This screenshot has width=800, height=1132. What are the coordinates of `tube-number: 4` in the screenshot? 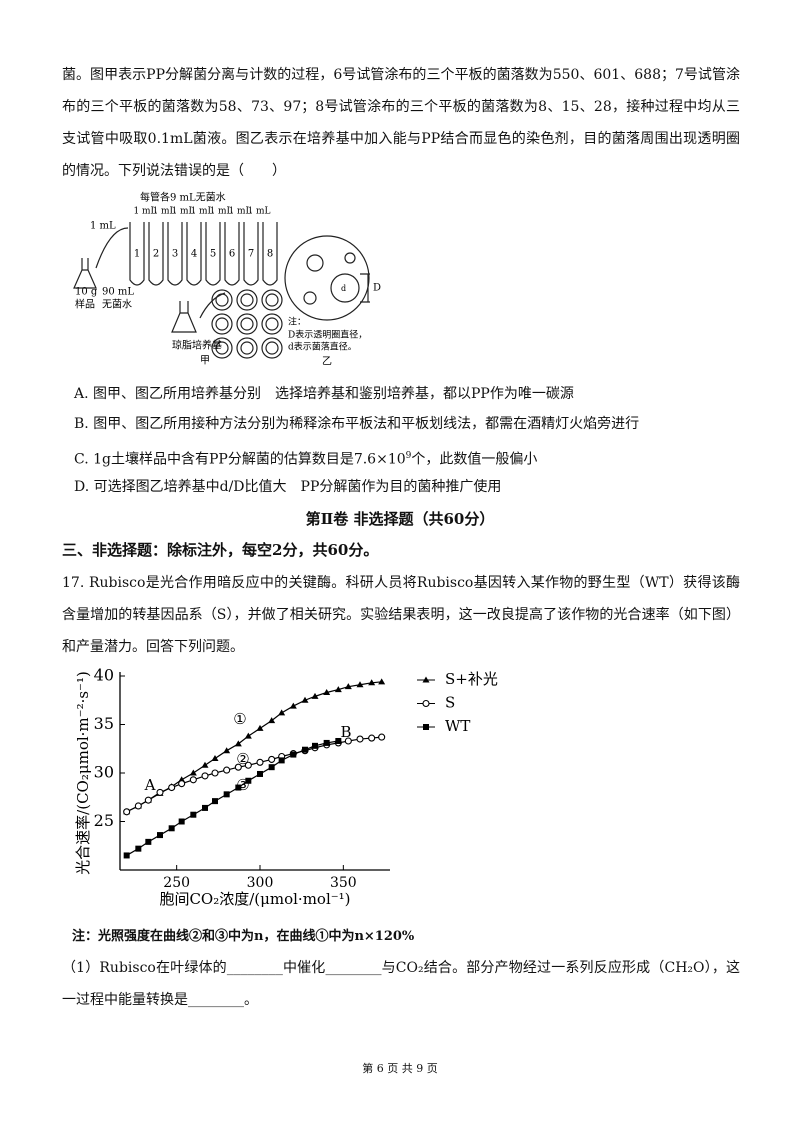 It's located at (194, 254).